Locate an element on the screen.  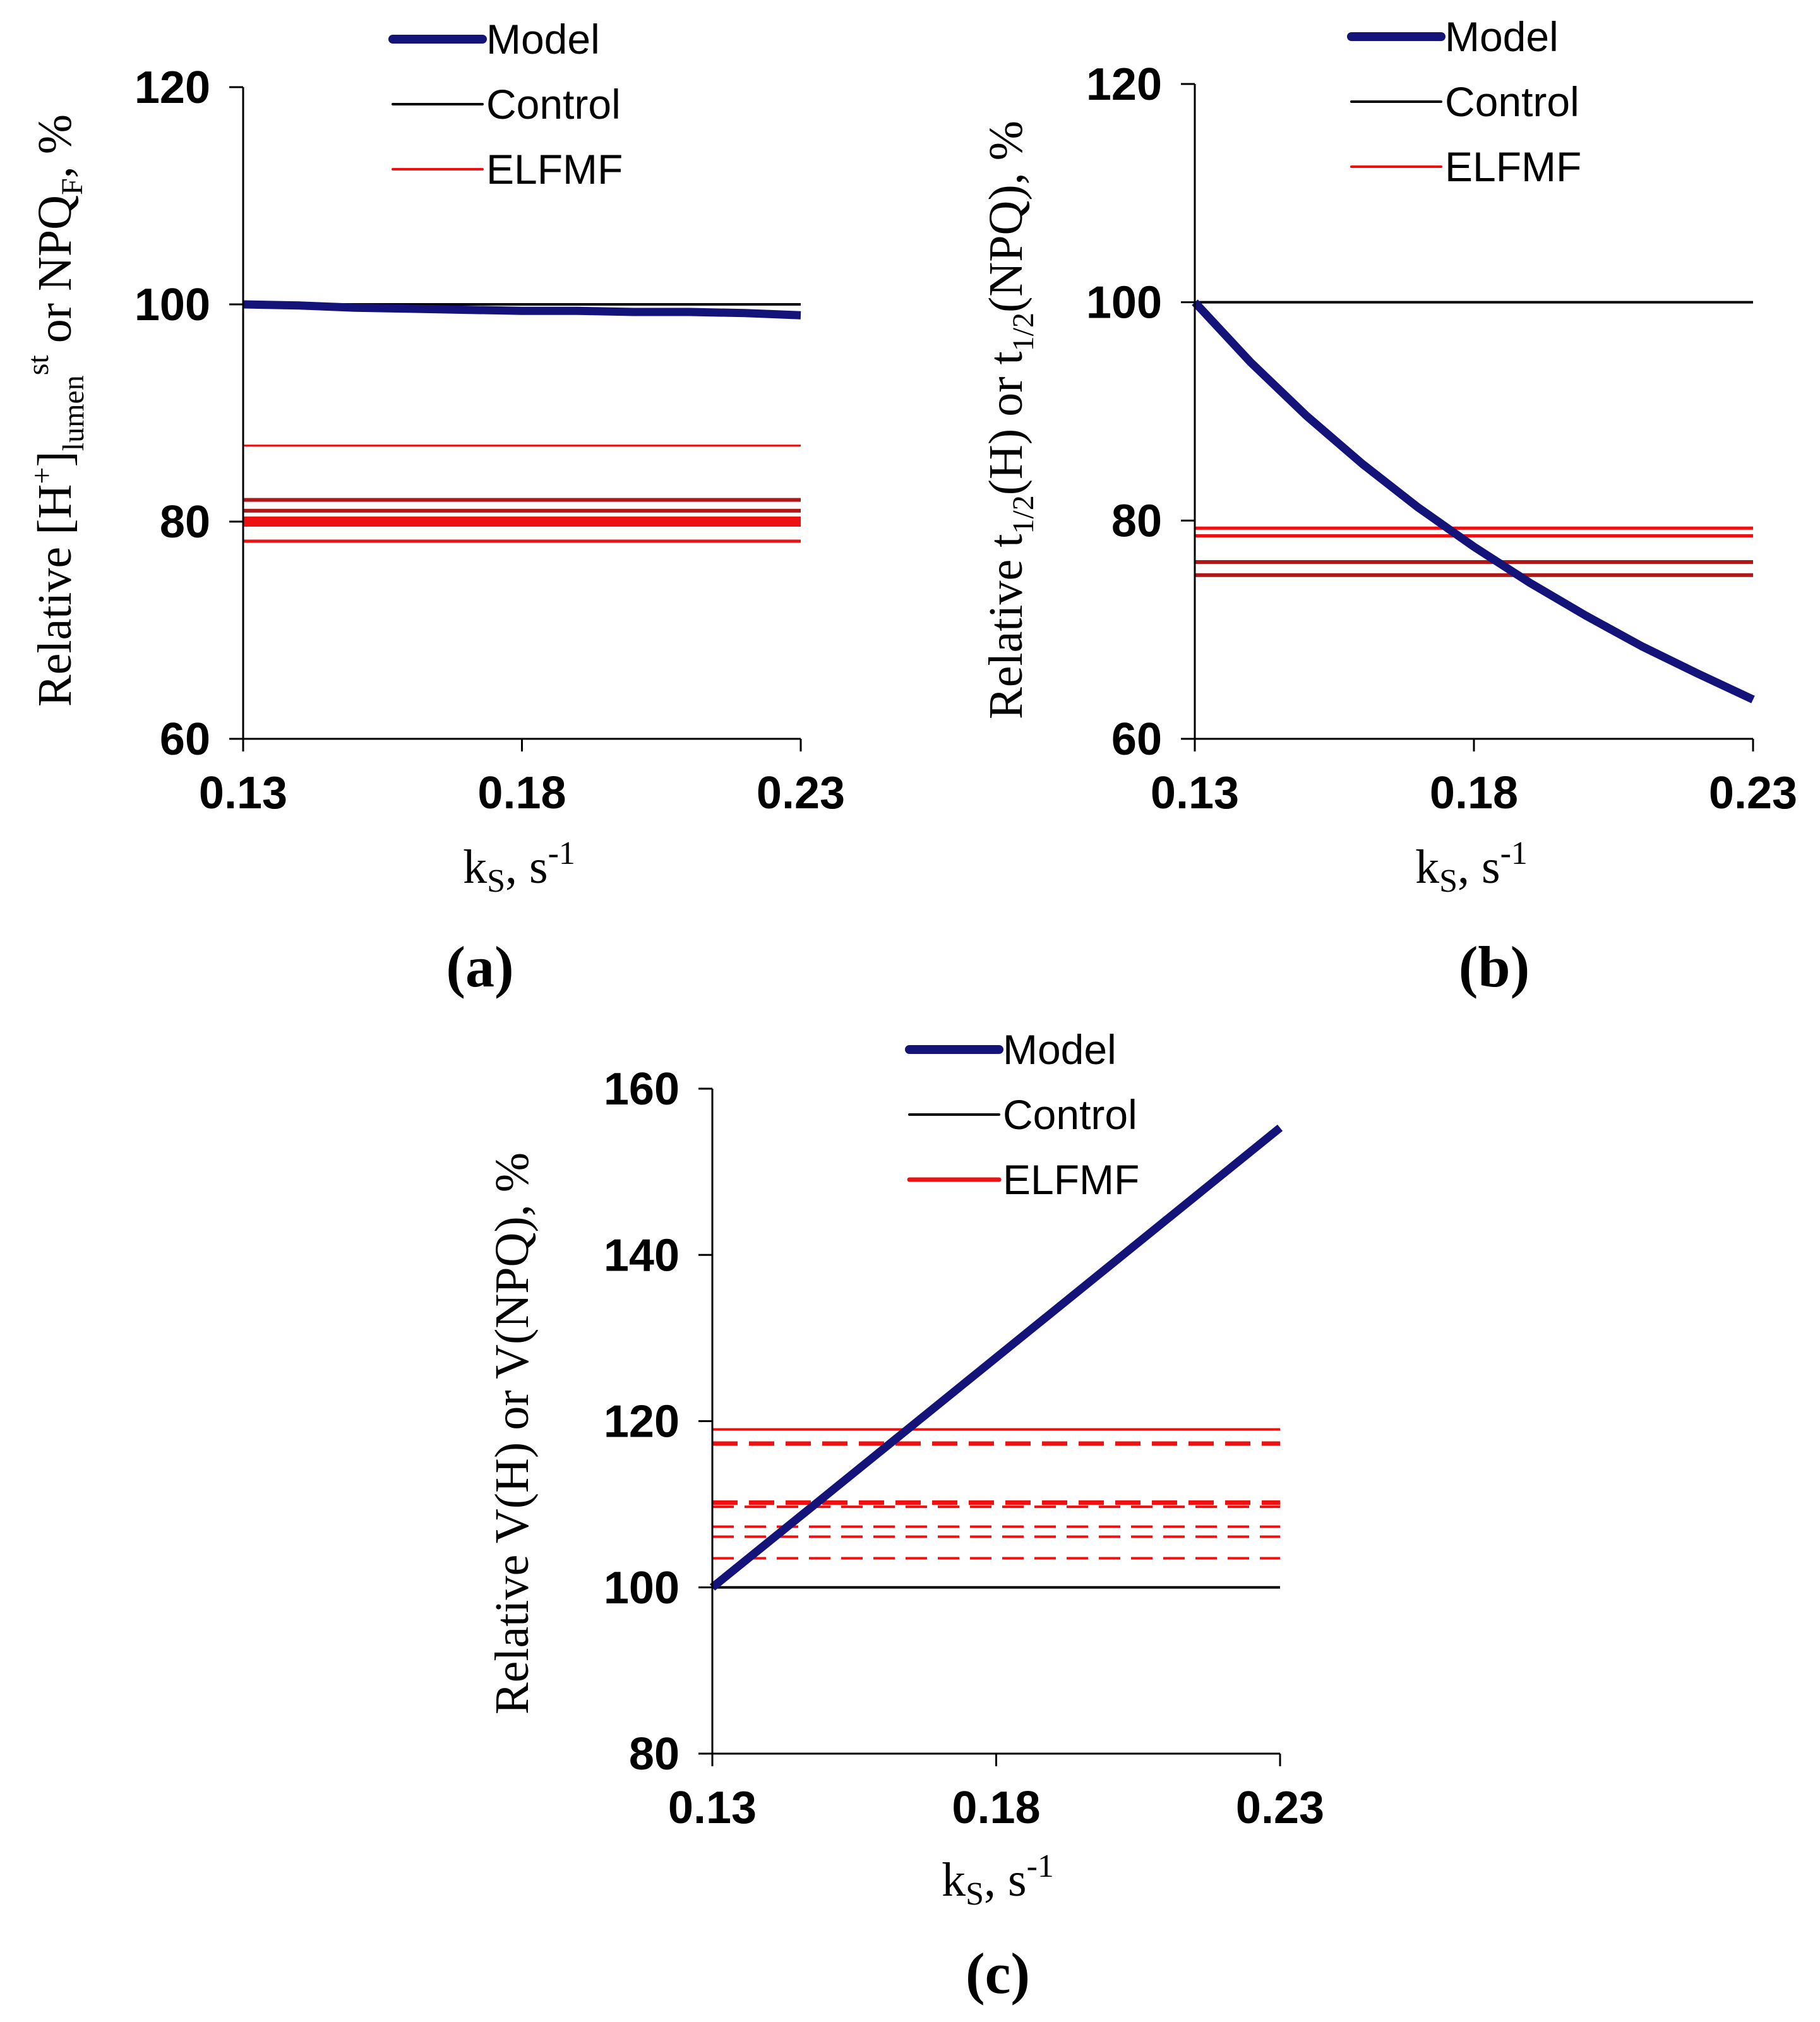
panel-b-y-axis-label: Relative t1/2(H) or t1/2(NPQ), % is located at coordinates (1010, 420).